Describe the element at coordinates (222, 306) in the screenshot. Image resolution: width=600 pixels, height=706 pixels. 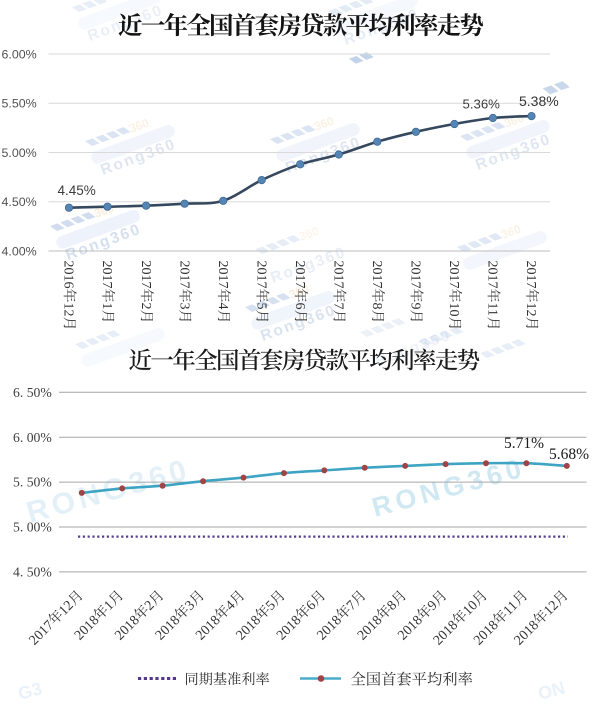
I see `svg-text: 4` at that location.